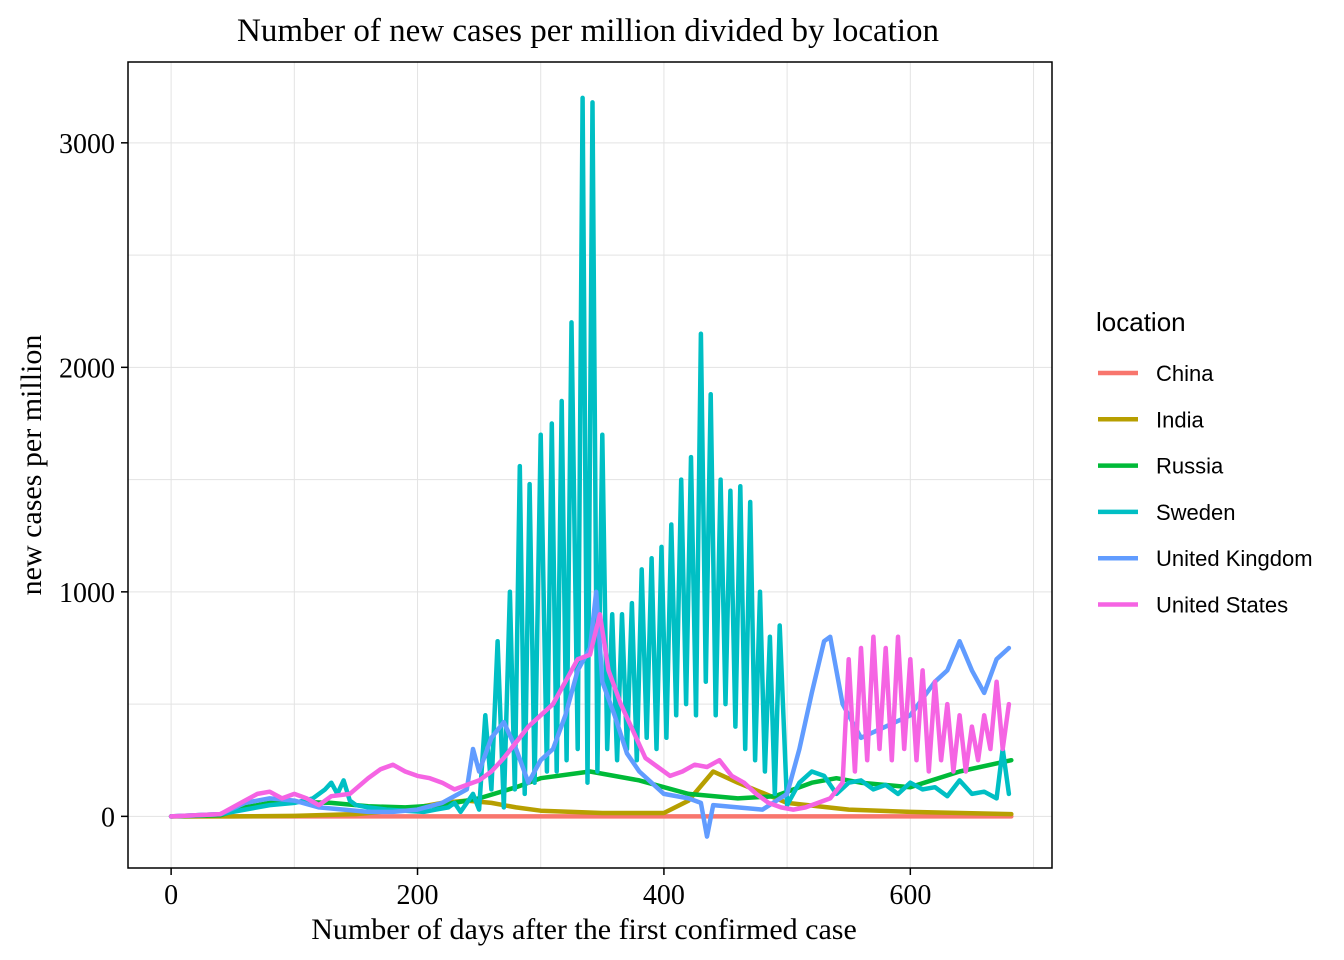  Describe the element at coordinates (31, 465) in the screenshot. I see `y-axis-title: new cases per million` at that location.